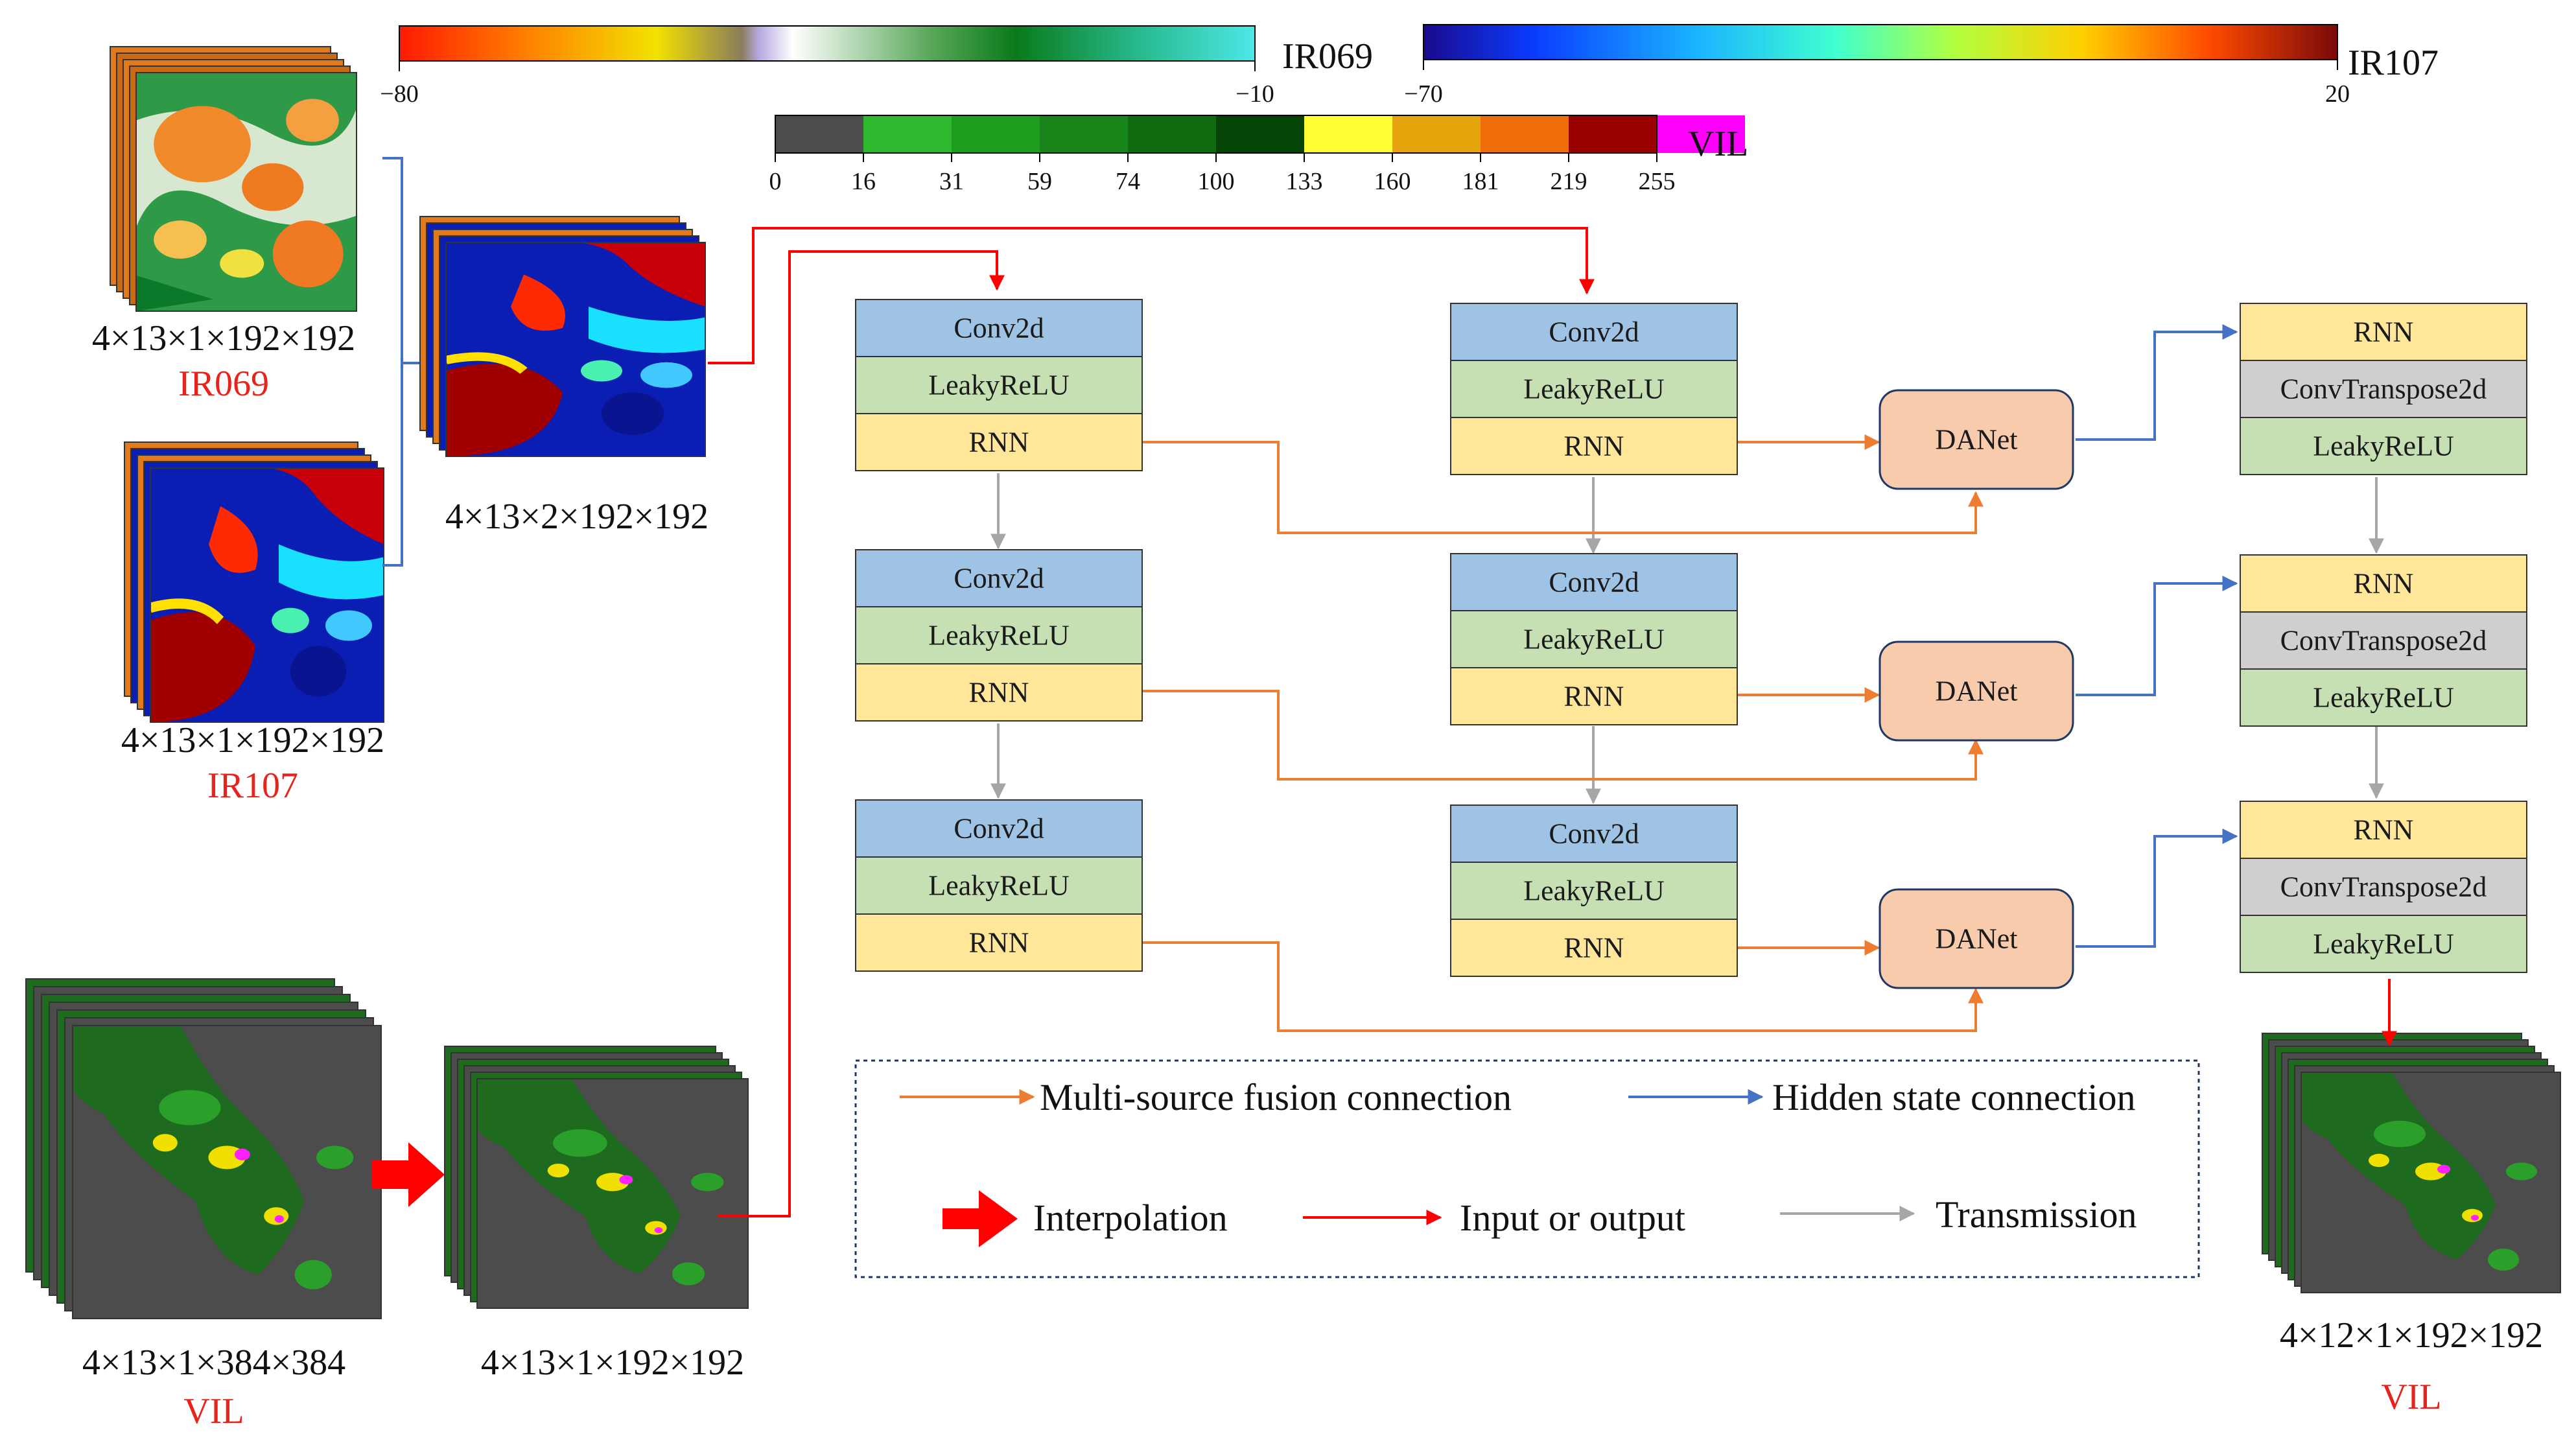 The image size is (2576, 1445). Describe the element at coordinates (827, 44) in the screenshot. I see `colorbar-ir069-gradient` at that location.